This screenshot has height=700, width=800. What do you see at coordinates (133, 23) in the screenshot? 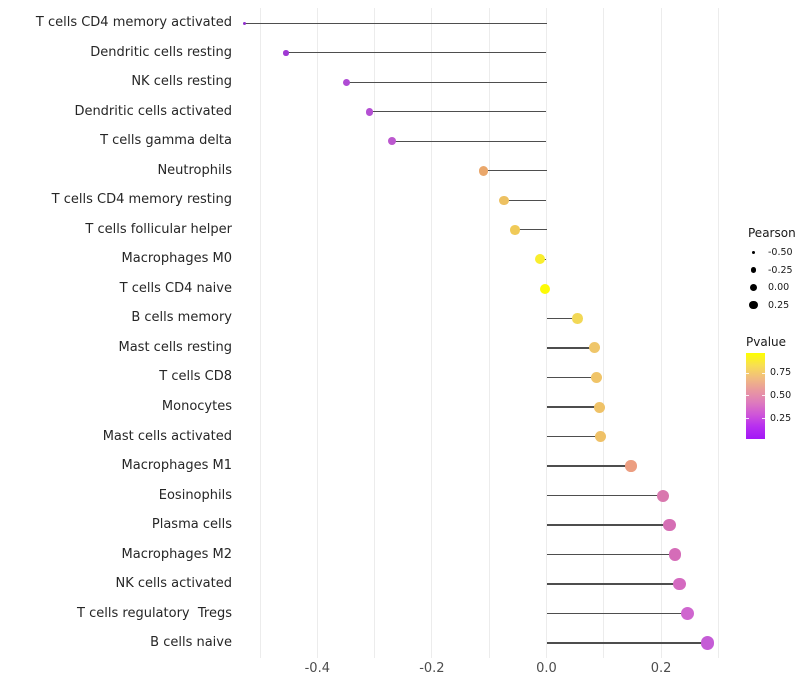
I see `row-label: T cells CD4 memory activated` at bounding box center [133, 23].